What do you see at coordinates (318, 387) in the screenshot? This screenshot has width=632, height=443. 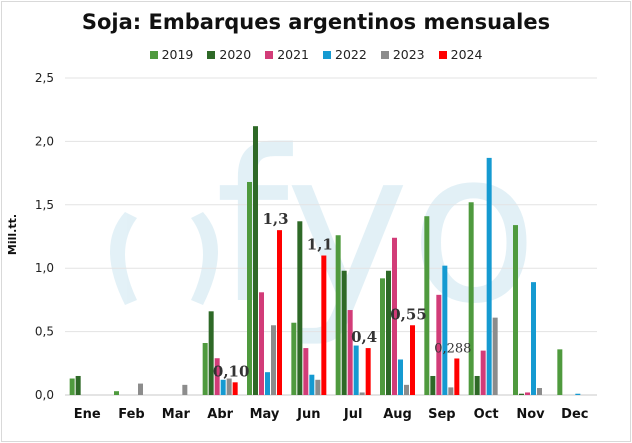 I see `bar-2023-Jun` at bounding box center [318, 387].